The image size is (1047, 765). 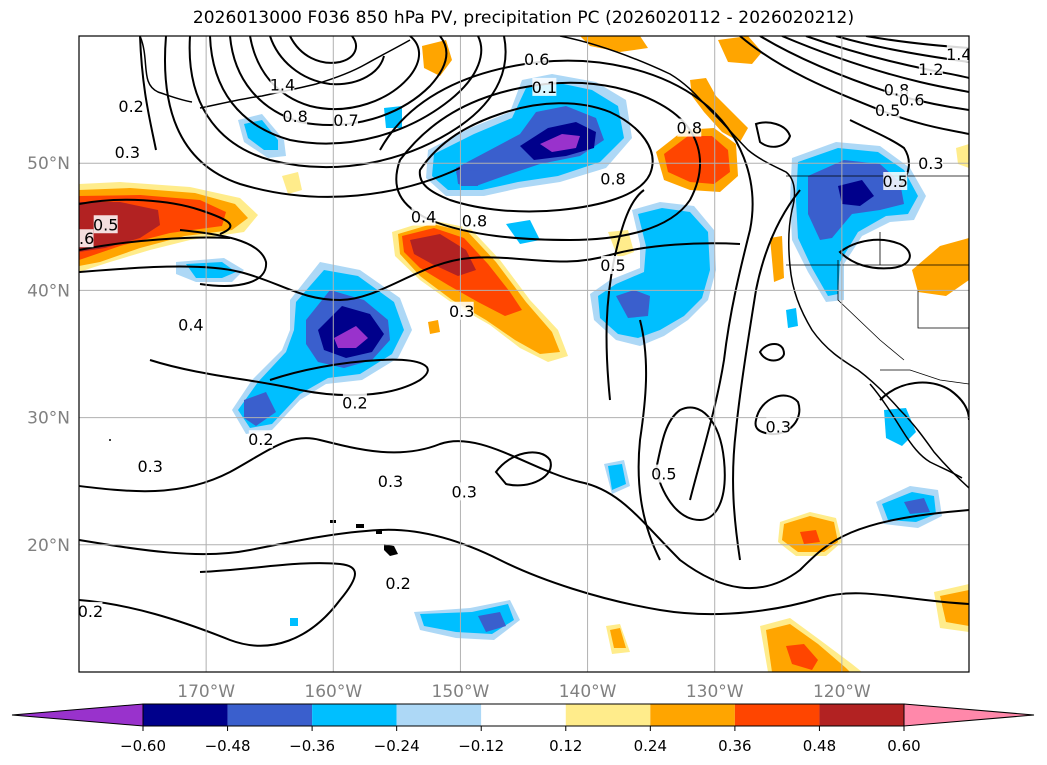 I want to click on islands, so click(x=253, y=497).